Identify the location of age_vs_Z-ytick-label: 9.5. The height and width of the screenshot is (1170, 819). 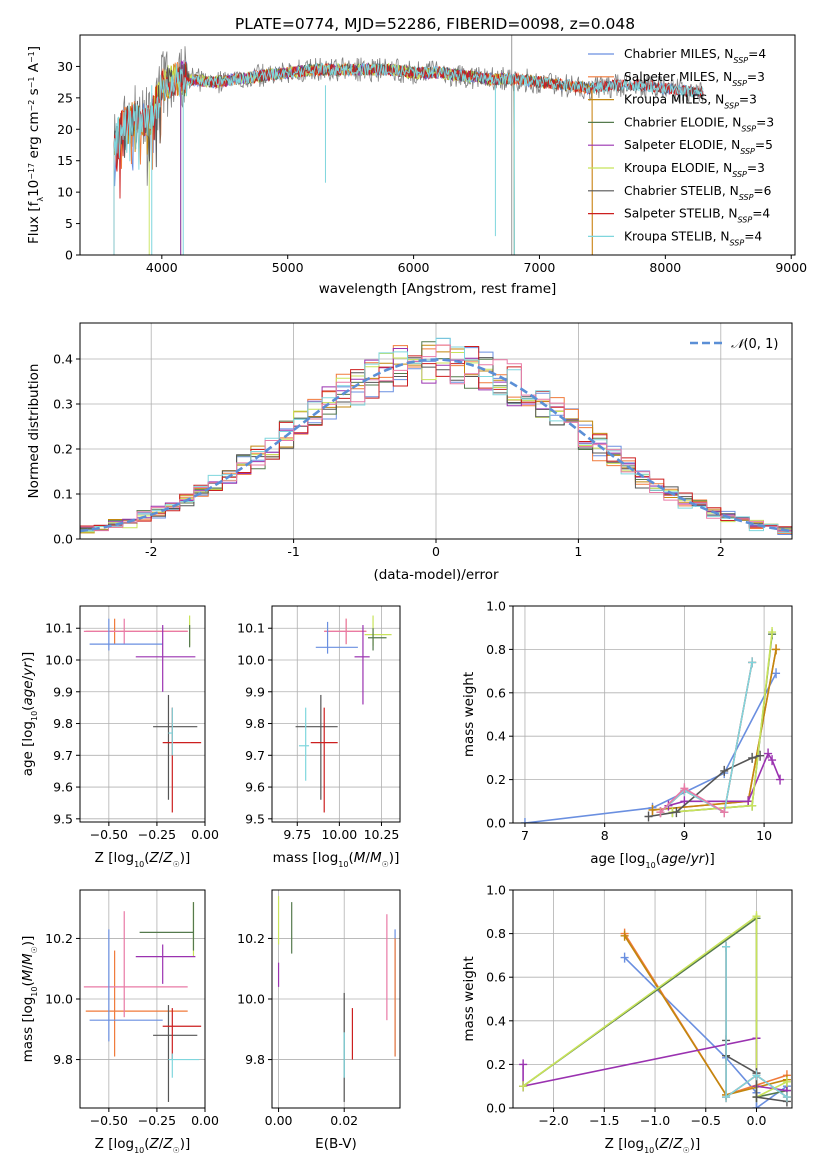
(63, 818).